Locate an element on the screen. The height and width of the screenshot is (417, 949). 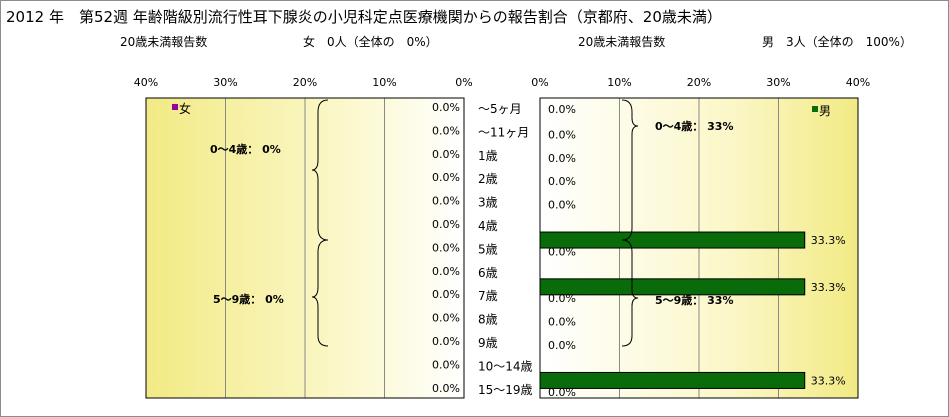
female-annotation-5-9: 5～9歳： 0% is located at coordinates (248, 299).